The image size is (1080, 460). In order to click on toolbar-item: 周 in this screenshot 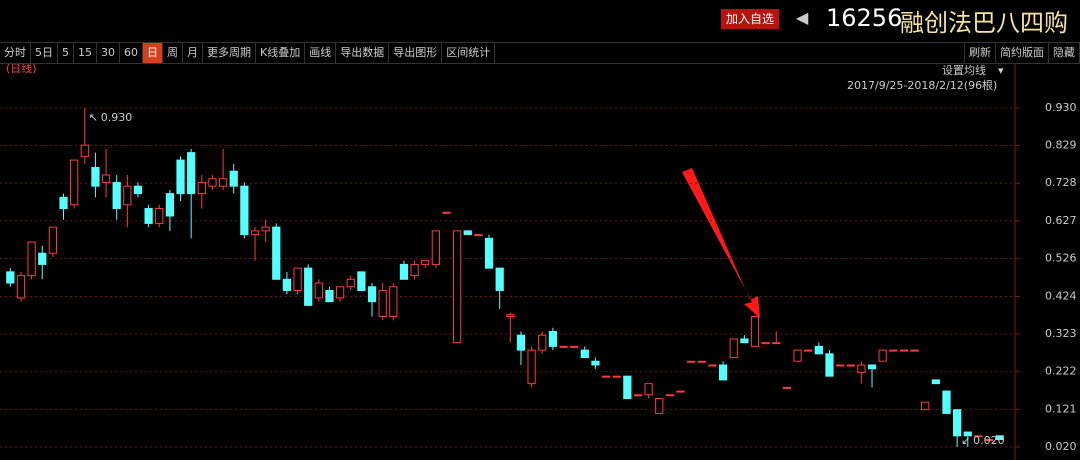, I will do `click(173, 53)`.